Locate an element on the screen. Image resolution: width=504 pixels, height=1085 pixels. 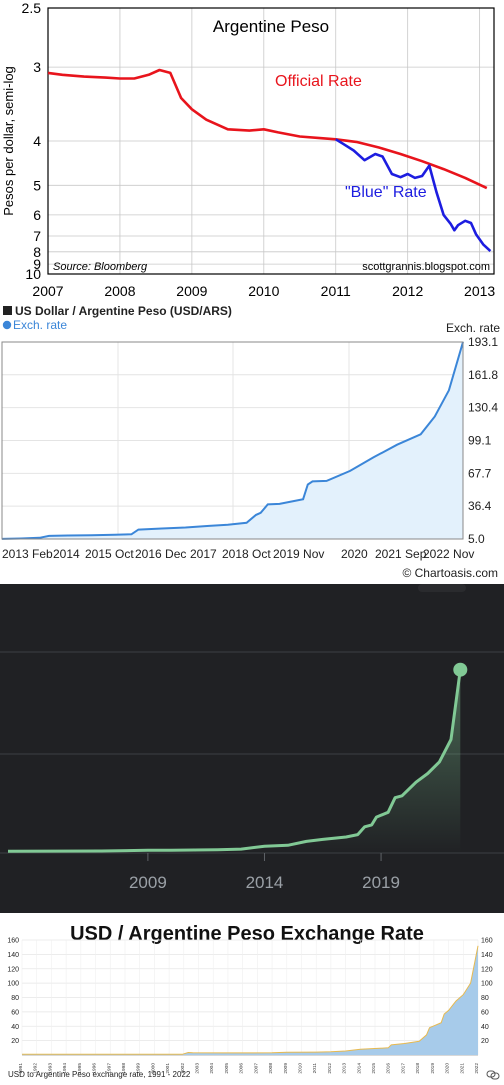
chart3-x-tick-label: 2014 is located at coordinates (265, 882).